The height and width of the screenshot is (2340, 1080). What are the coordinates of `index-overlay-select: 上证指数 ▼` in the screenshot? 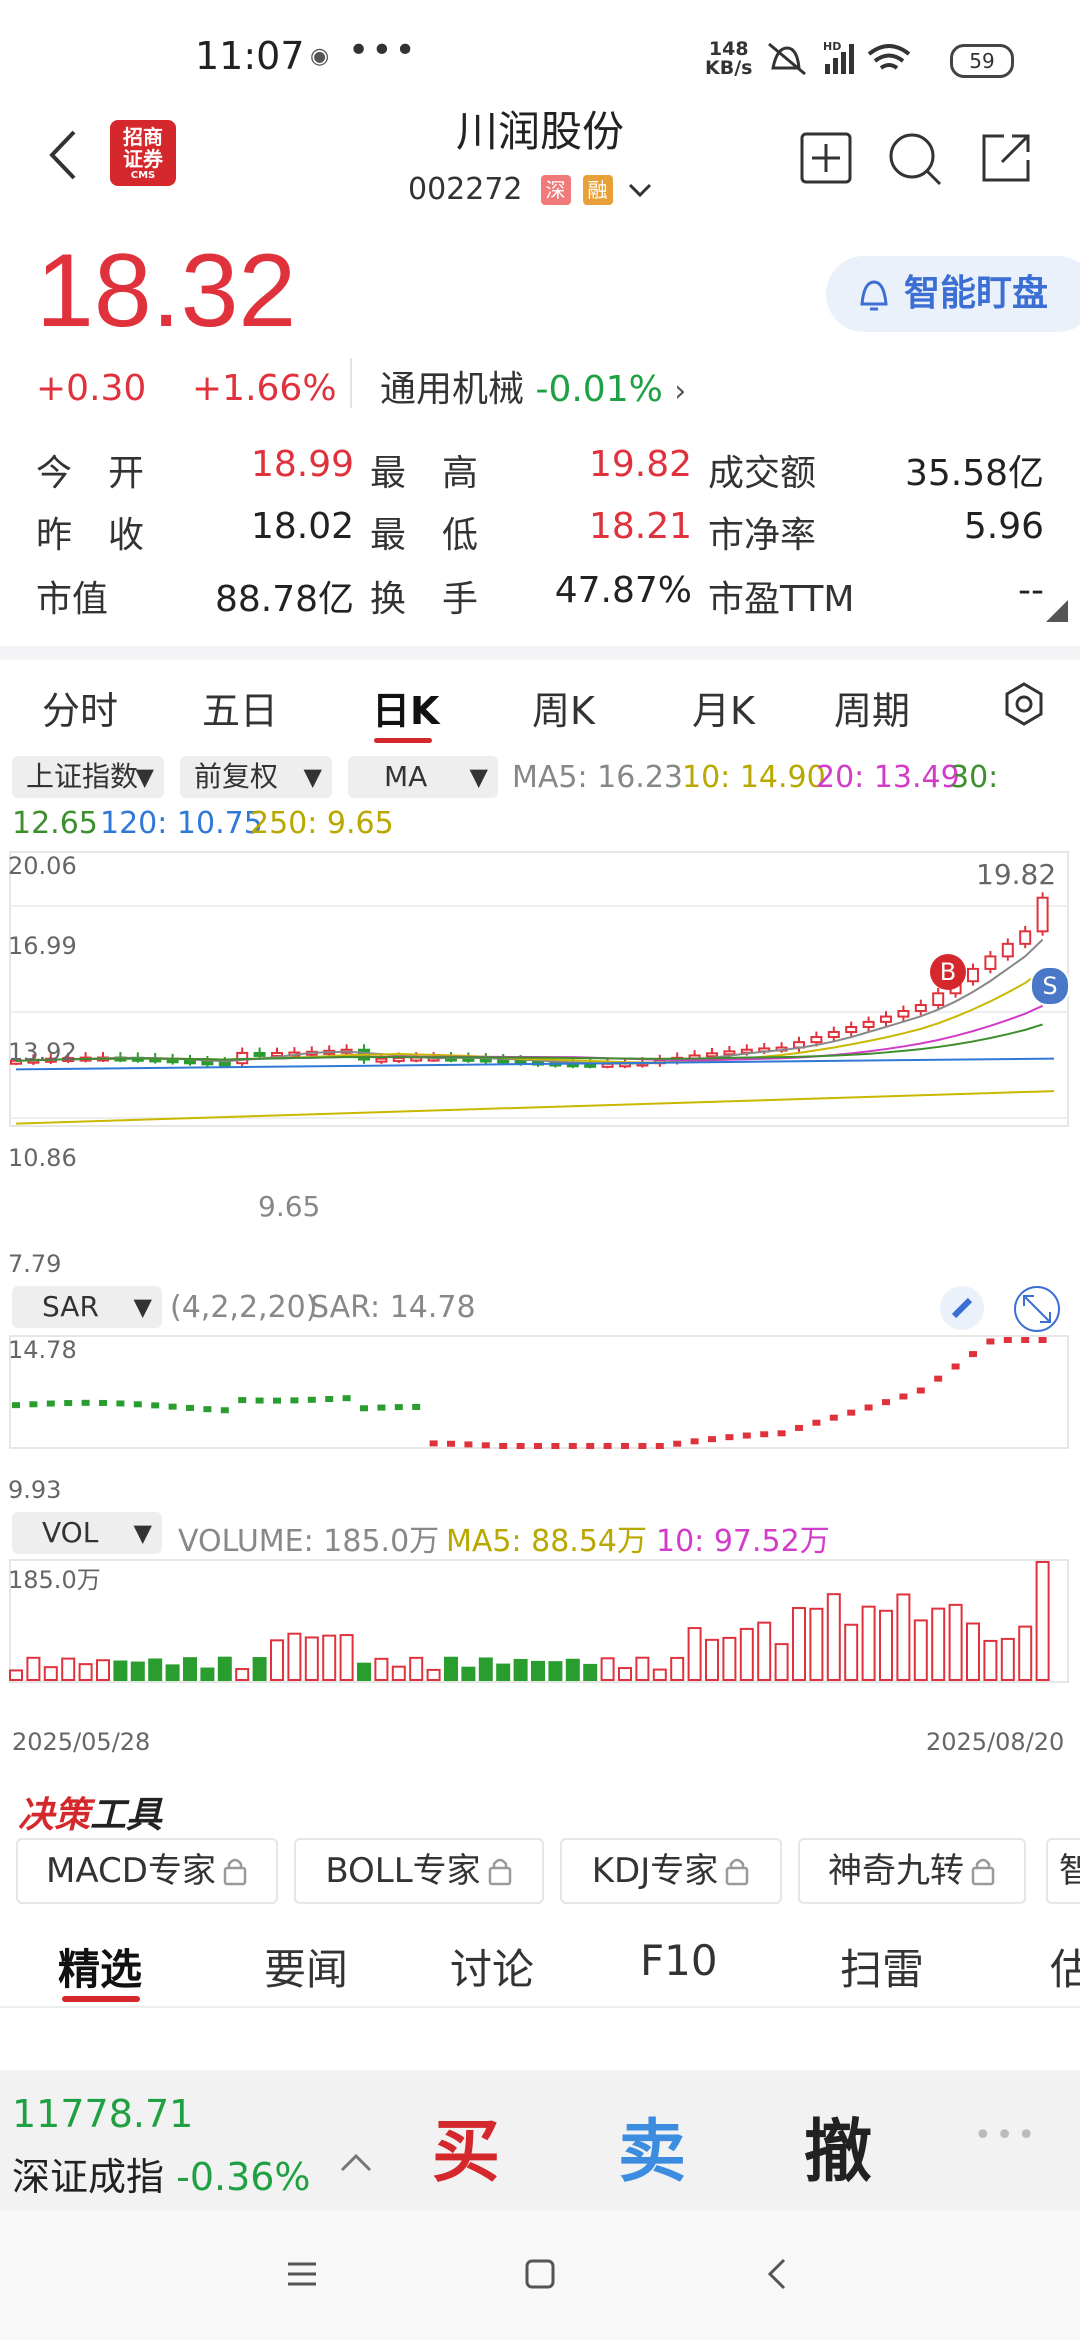 It's located at (88, 777).